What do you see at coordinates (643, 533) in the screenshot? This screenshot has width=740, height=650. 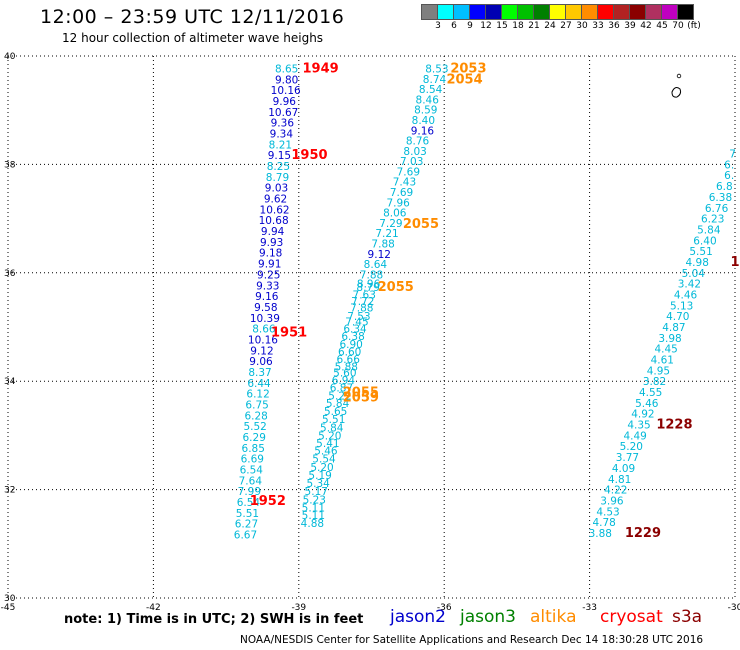 I see `pass-time-label: 1229` at bounding box center [643, 533].